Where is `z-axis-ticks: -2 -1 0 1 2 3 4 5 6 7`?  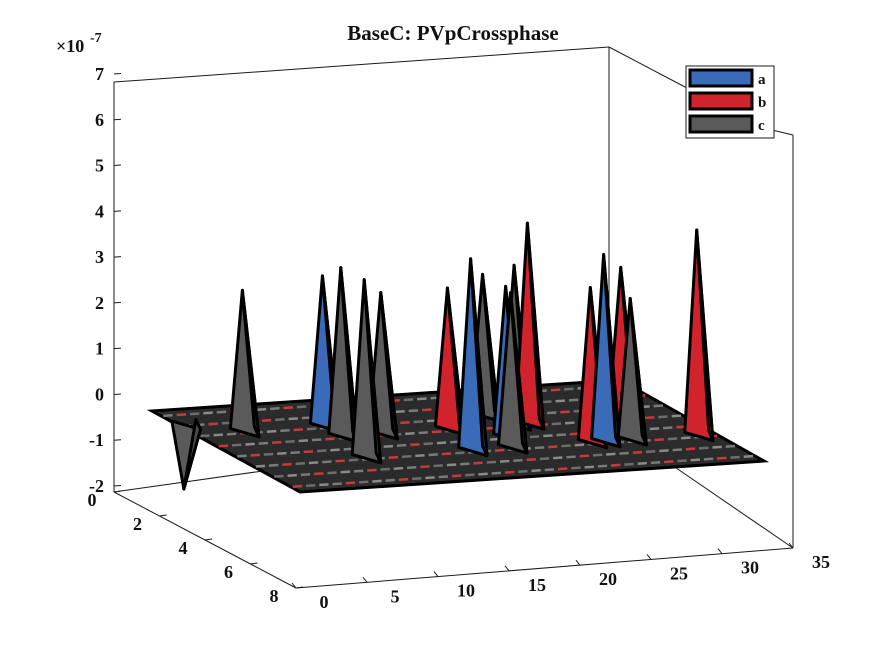 z-axis-ticks: -2 -1 0 1 2 3 4 5 6 7 is located at coordinates (105, 280).